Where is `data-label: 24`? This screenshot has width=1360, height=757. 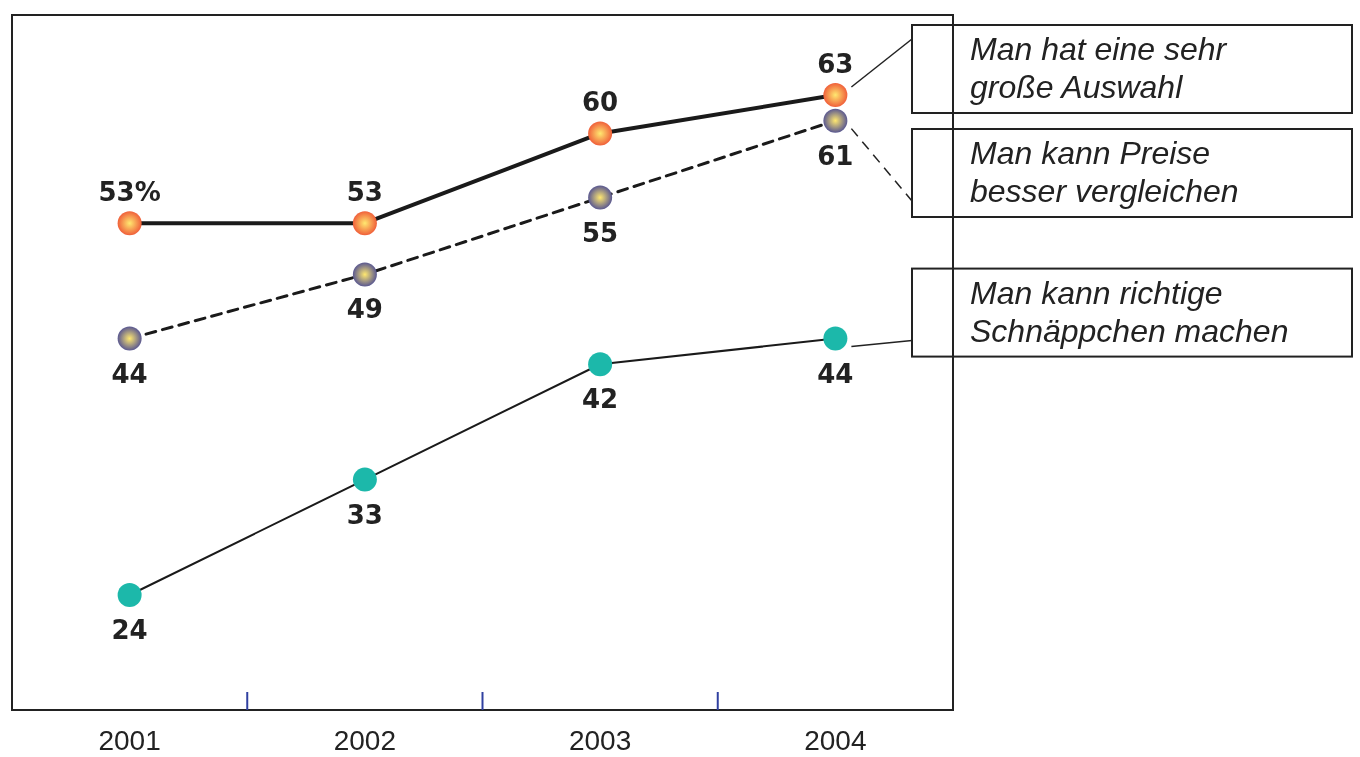
data-label: 24 is located at coordinates (129, 630).